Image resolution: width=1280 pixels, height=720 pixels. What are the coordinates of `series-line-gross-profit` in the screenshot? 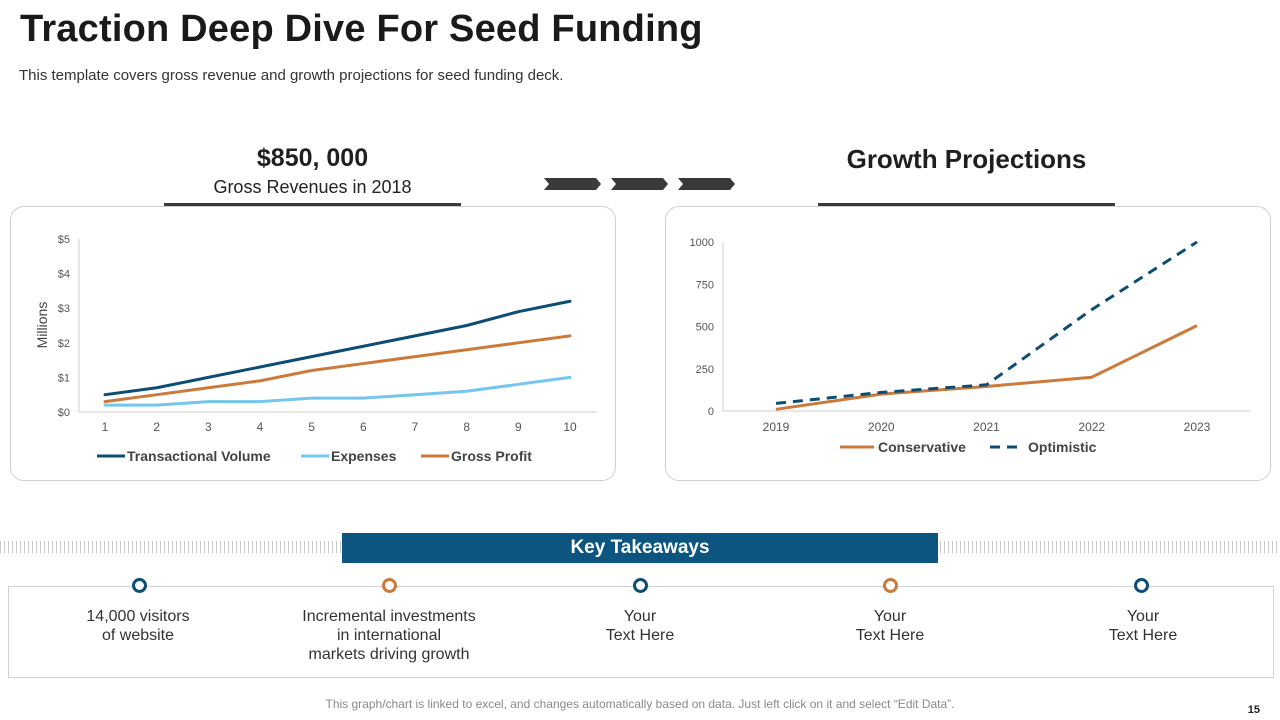 It's located at (337, 369).